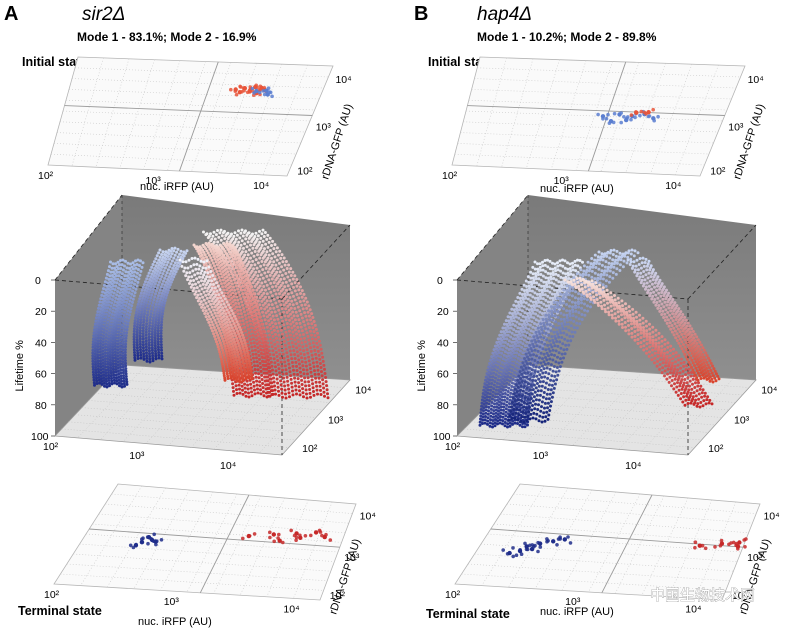  Describe the element at coordinates (749, 141) in the screenshot. I see `y-axis-label: rDNA-GFP (AU)` at that location.